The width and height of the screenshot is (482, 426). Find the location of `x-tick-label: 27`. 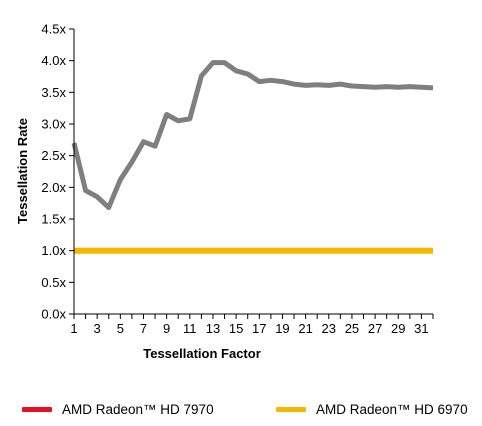

x-tick-label: 27 is located at coordinates (375, 328).